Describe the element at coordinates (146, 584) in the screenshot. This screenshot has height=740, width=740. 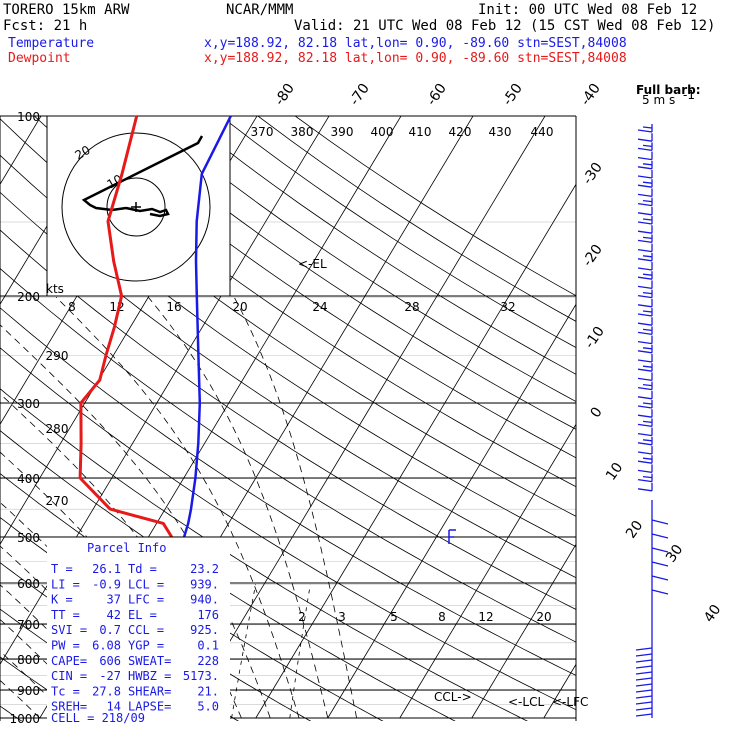
I see `parcel-param-name: LCL =` at that location.